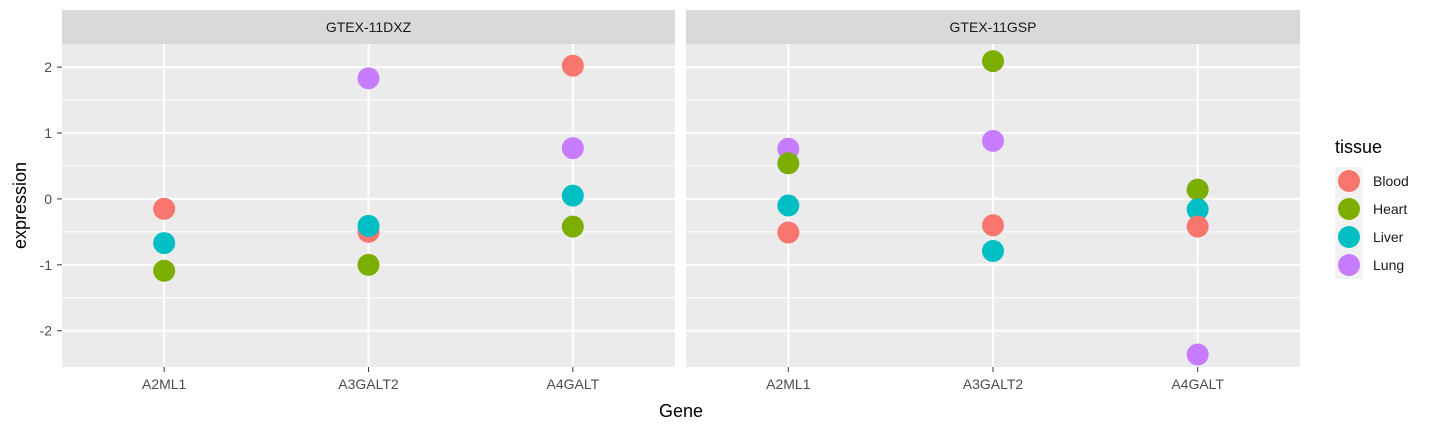 The height and width of the screenshot is (437, 1440). I want to click on y-axis-title: expression, so click(20, 205).